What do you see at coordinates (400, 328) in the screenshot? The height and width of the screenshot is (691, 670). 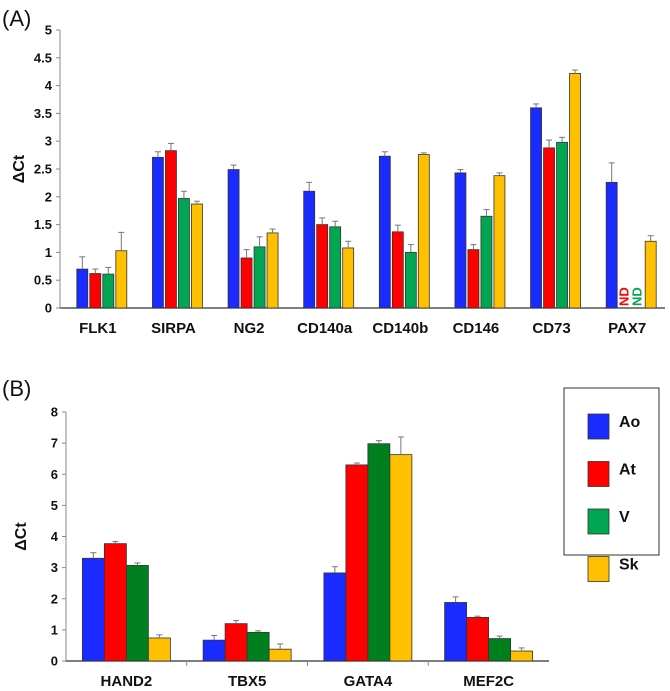 I see `category-label: CD140b` at bounding box center [400, 328].